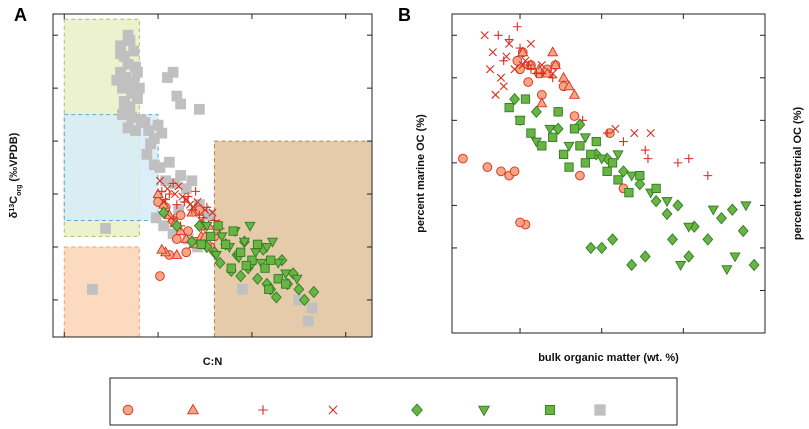  What do you see at coordinates (213, 362) in the screenshot?
I see `panel-a-x-axis-label: C:N` at bounding box center [213, 362].